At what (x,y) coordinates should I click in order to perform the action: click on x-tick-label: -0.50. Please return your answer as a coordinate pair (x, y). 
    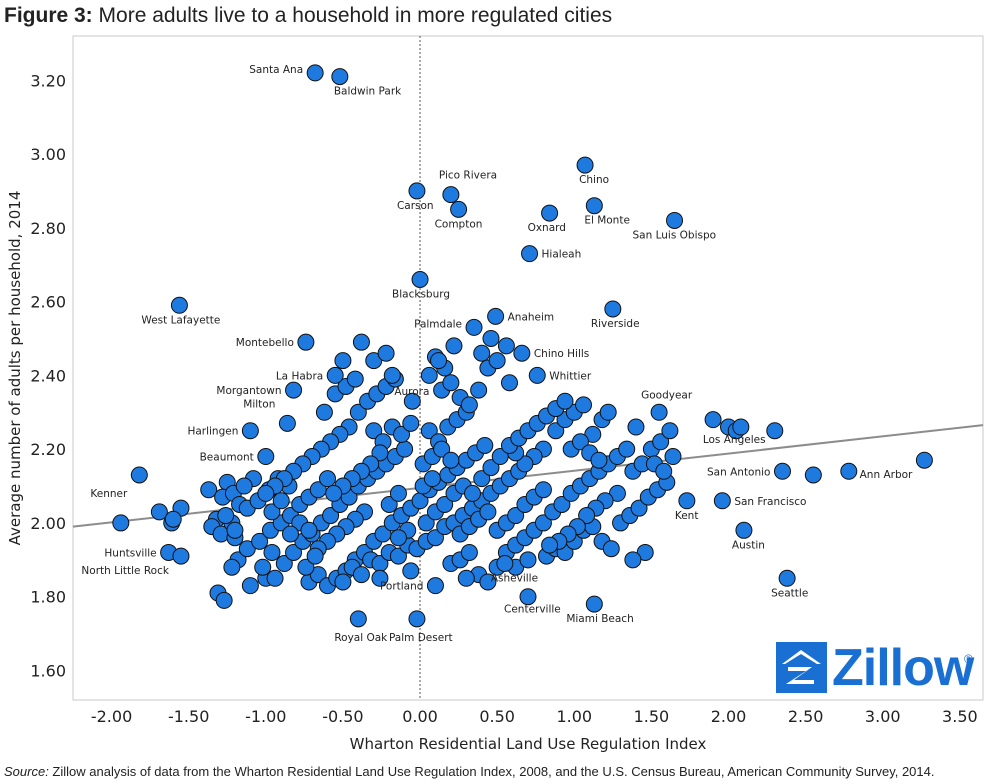
    Looking at the image, I should click on (342, 716).